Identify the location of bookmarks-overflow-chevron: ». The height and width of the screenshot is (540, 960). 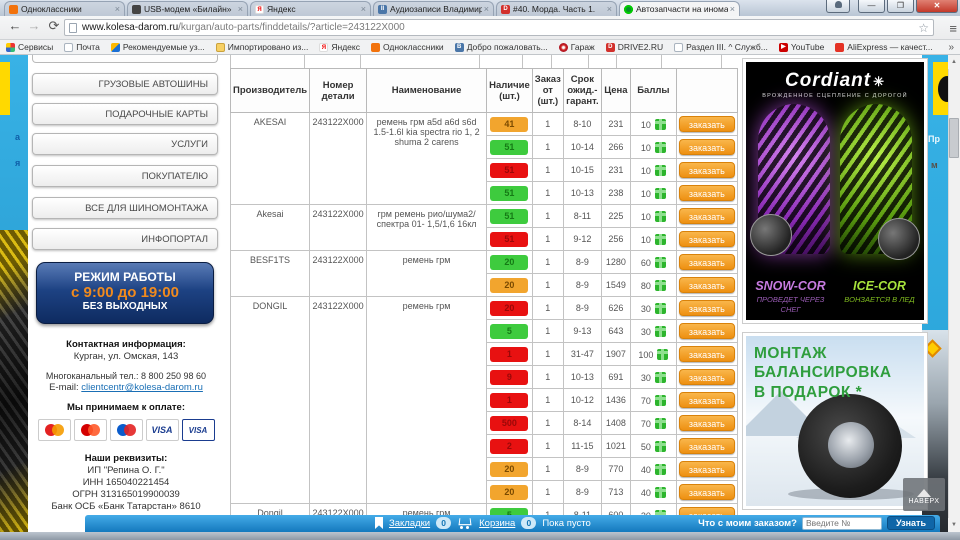
(951, 47).